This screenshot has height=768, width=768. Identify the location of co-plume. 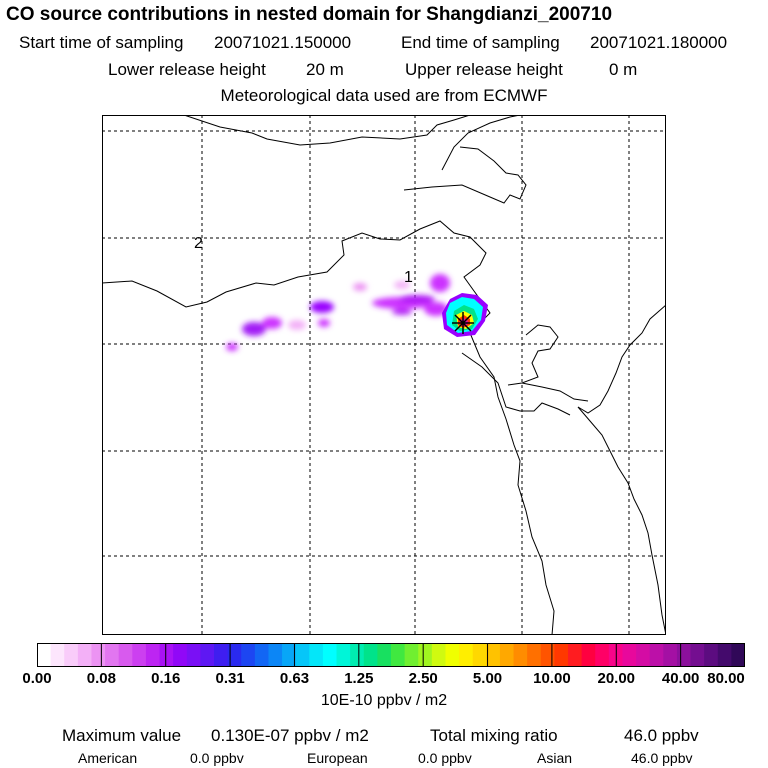
(338, 312).